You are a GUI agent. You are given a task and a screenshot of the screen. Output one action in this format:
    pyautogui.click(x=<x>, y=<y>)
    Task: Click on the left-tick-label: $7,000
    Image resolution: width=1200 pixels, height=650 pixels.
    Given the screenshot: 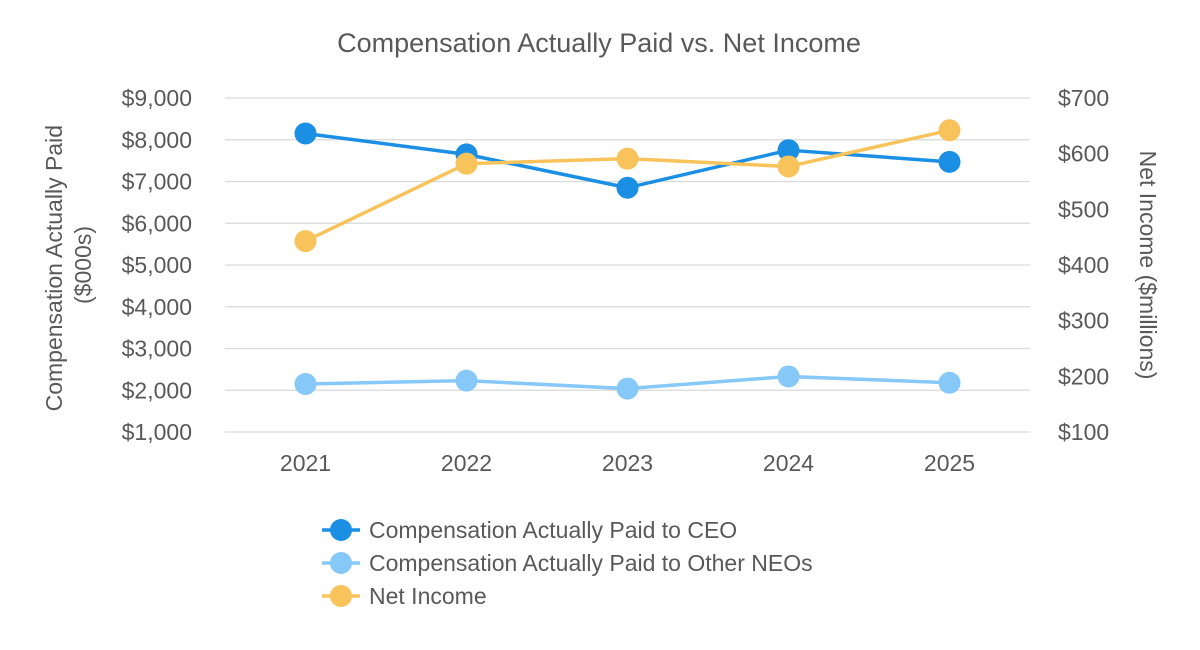 What is the action you would take?
    pyautogui.click(x=157, y=182)
    